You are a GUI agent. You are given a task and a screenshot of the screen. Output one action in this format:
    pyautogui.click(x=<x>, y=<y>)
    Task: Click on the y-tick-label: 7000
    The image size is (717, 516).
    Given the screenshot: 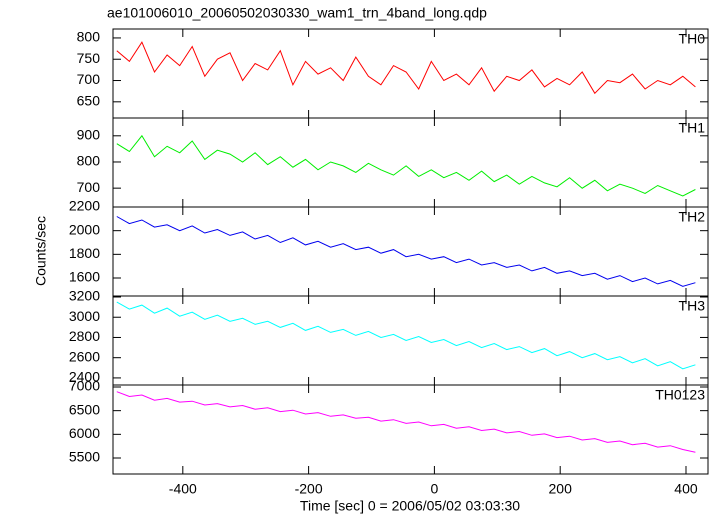 What is the action you would take?
    pyautogui.click(x=84, y=386)
    